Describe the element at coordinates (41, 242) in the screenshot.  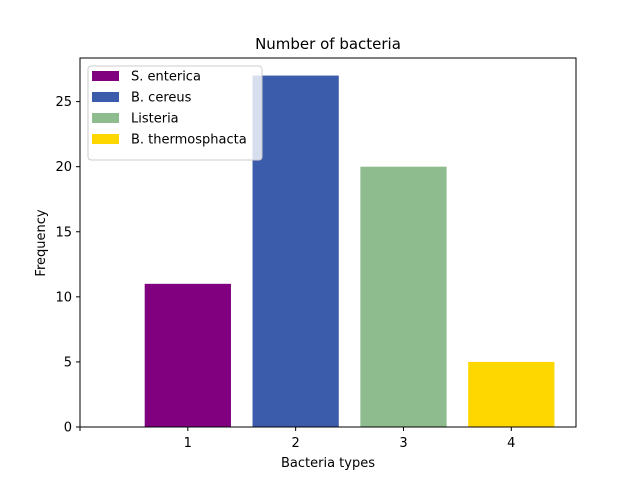
I see `y-axis-label: Frequency` at that location.